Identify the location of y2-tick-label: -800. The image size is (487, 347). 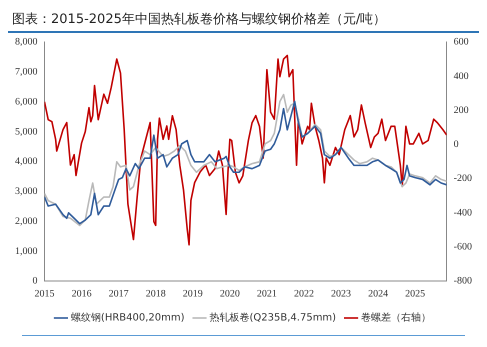
(463, 281).